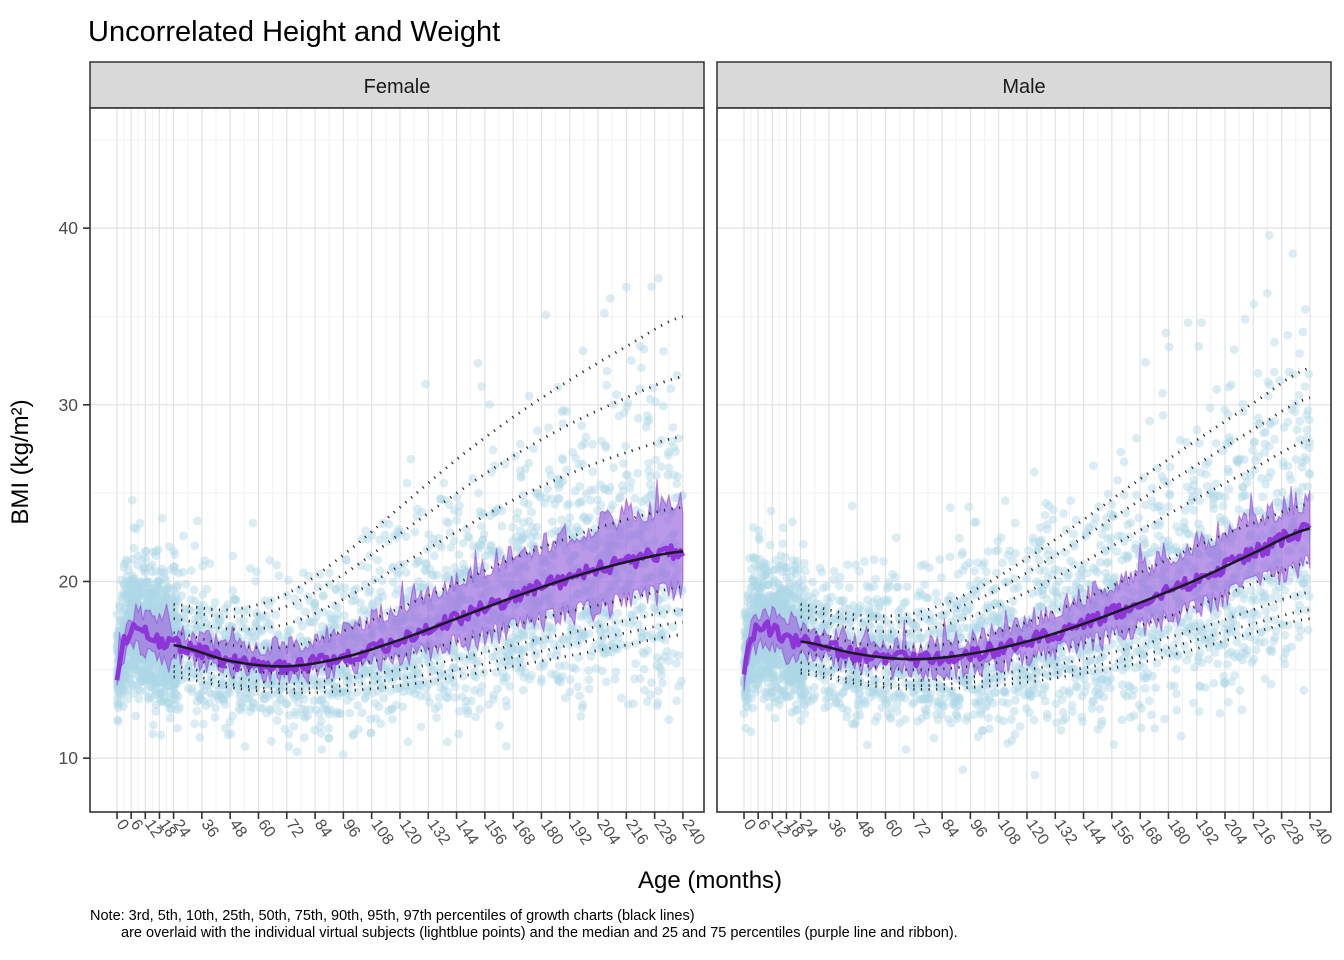 The height and width of the screenshot is (960, 1344). I want to click on strip-label-female: Female, so click(397, 87).